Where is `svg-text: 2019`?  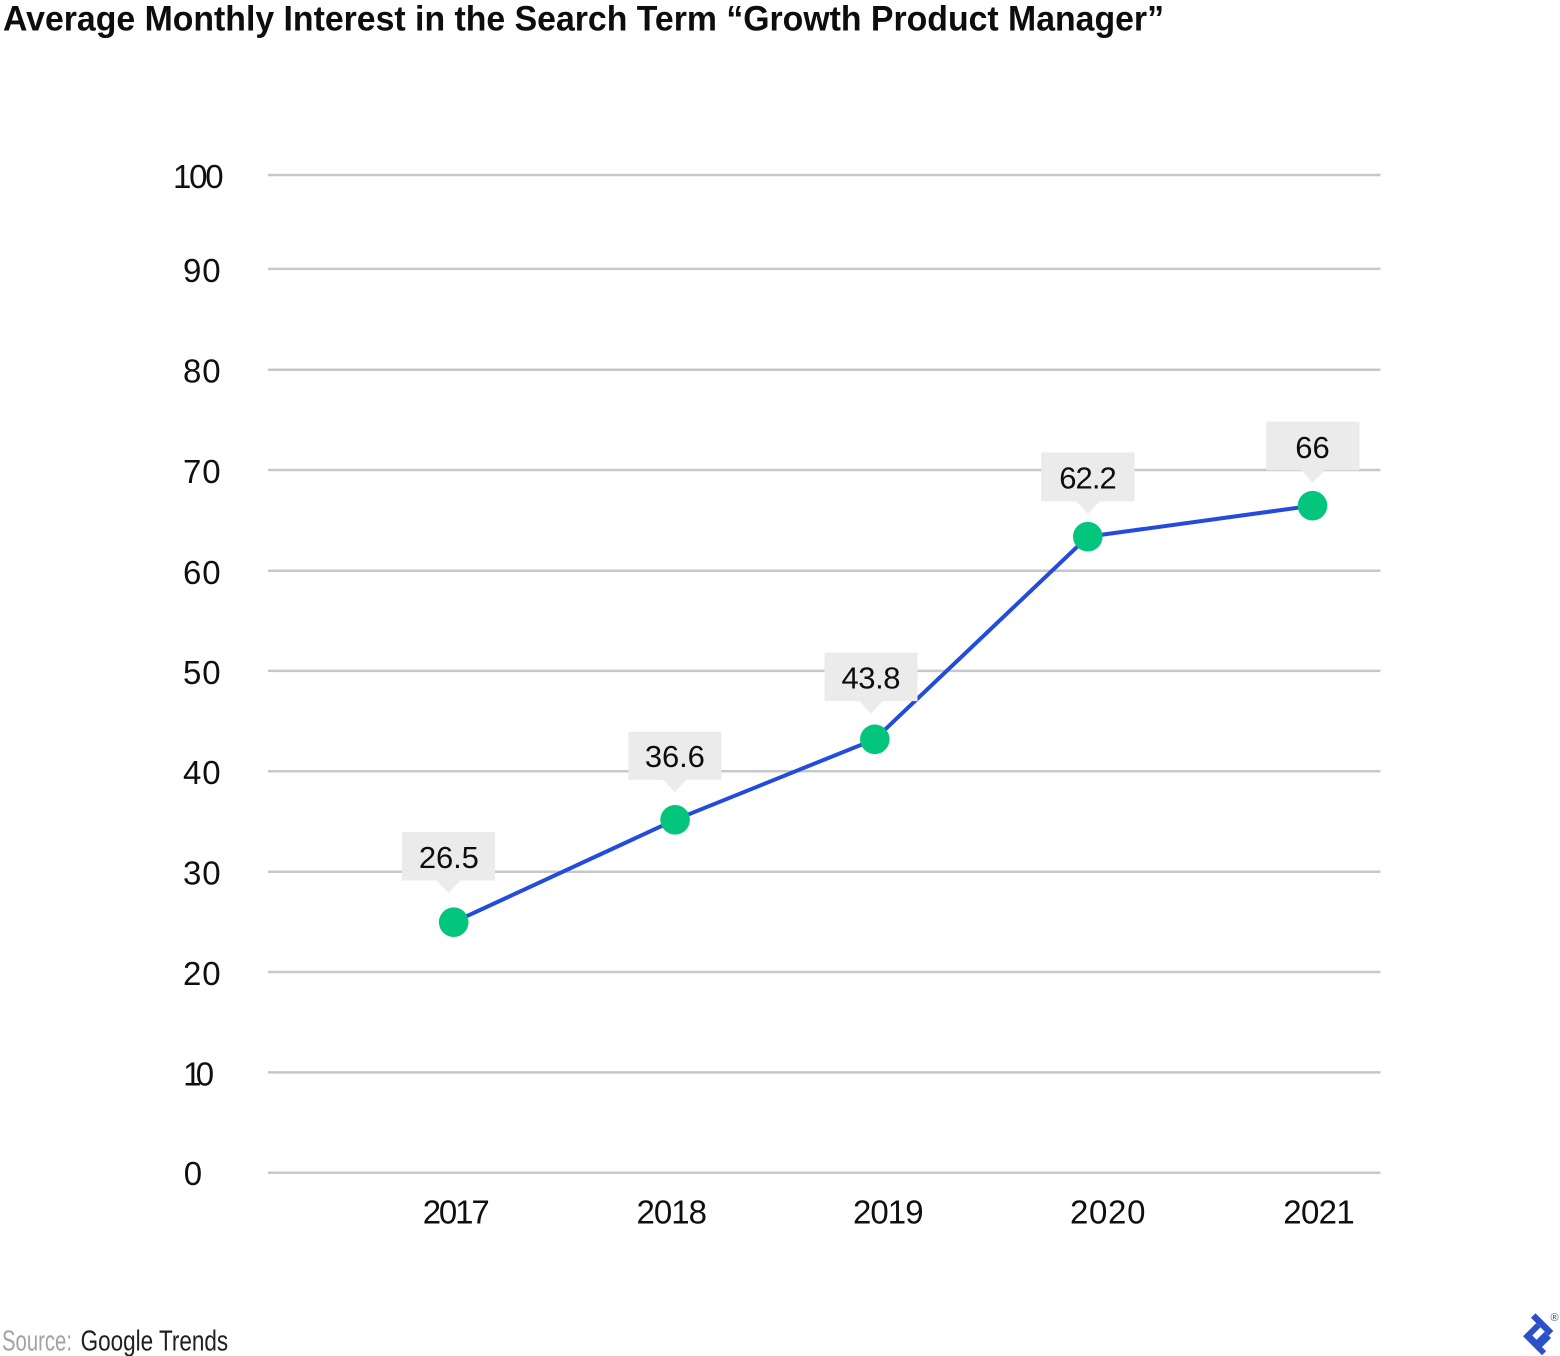 svg-text: 2019 is located at coordinates (888, 1212).